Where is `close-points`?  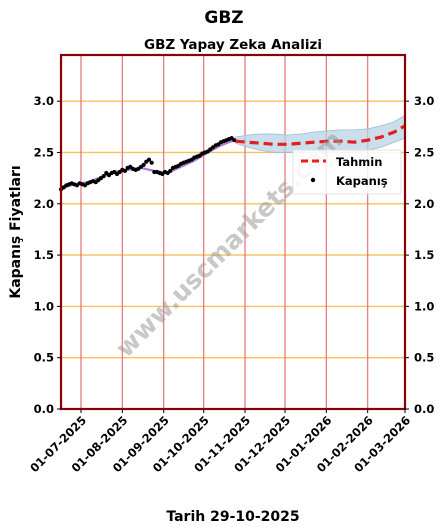
close-points is located at coordinates (147, 164).